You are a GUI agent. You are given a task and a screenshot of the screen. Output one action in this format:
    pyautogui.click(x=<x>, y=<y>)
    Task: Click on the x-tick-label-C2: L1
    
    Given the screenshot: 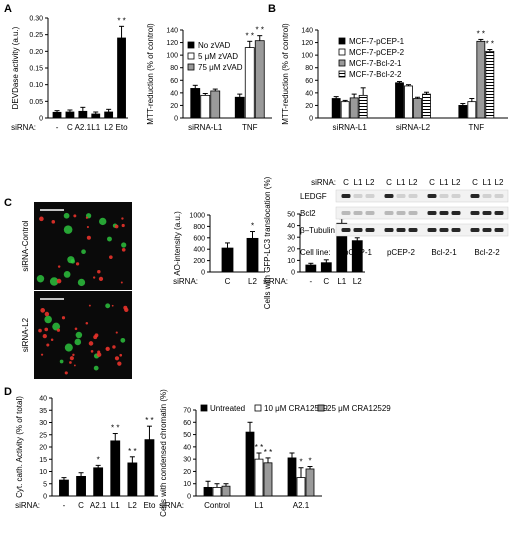 What is the action you would take?
    pyautogui.click(x=341, y=281)
    